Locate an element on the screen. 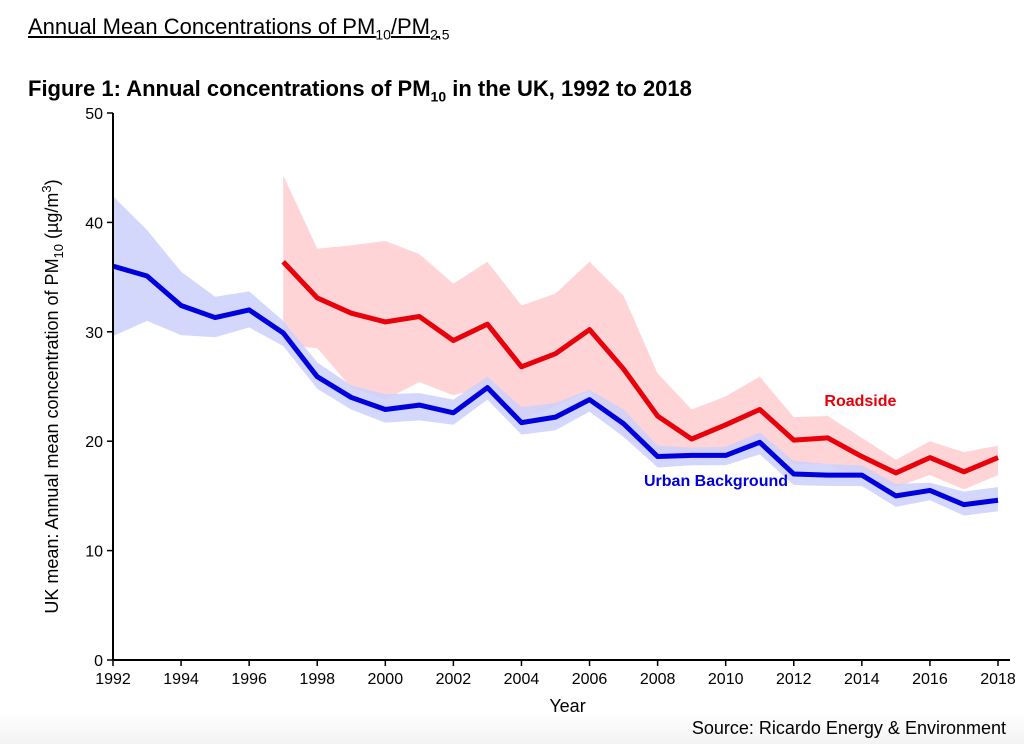 The width and height of the screenshot is (1024, 744). y-tick-label-30: 30 is located at coordinates (94, 333).